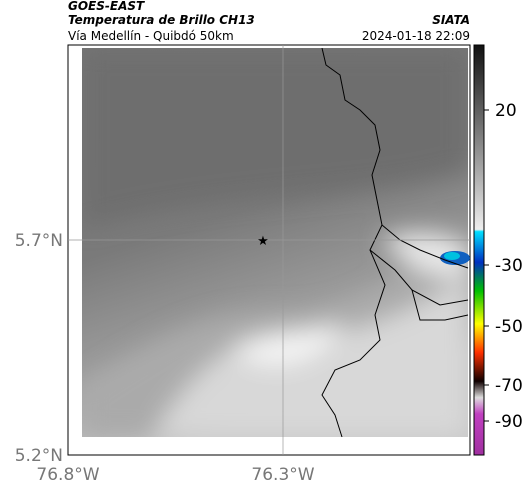  What do you see at coordinates (479, 250) in the screenshot?
I see `colorbar` at bounding box center [479, 250].